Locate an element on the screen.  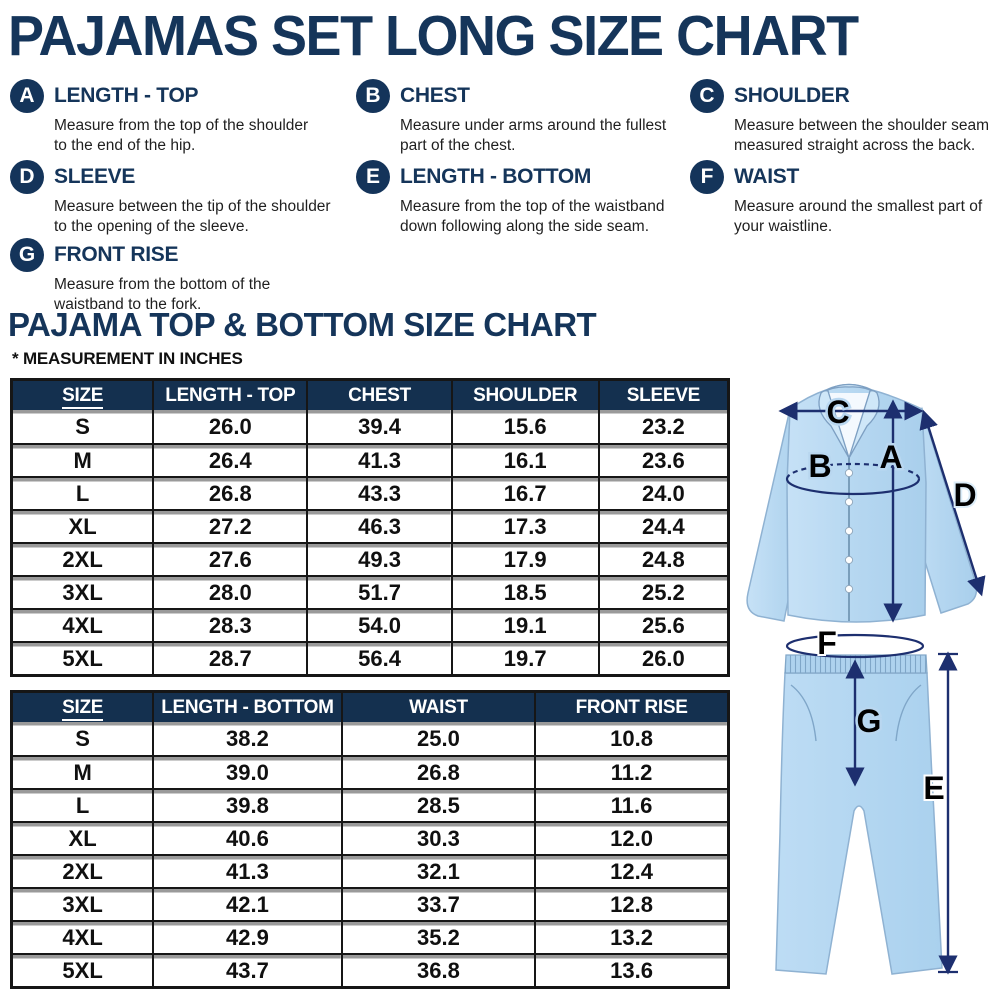
table-cell: 24.8 is located at coordinates (662, 558).